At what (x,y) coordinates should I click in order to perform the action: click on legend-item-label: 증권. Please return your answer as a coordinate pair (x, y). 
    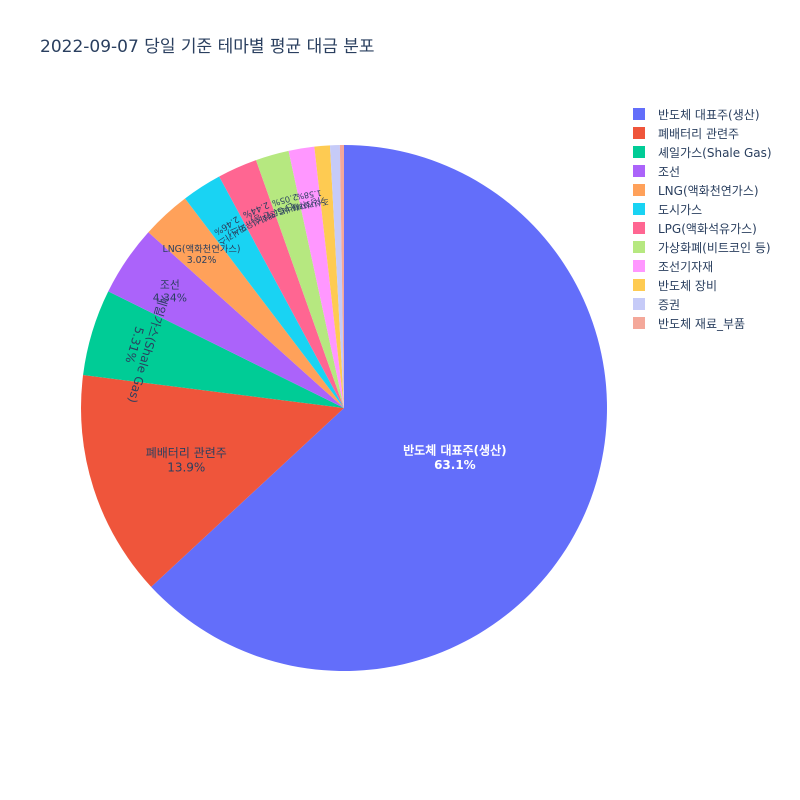
    Looking at the image, I should click on (669, 305).